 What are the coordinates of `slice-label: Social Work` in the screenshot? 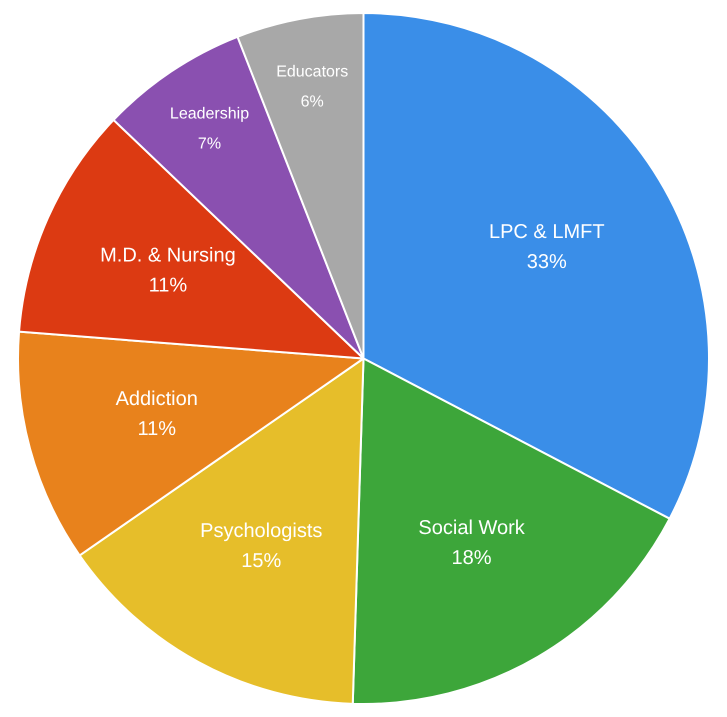 It's located at (472, 527).